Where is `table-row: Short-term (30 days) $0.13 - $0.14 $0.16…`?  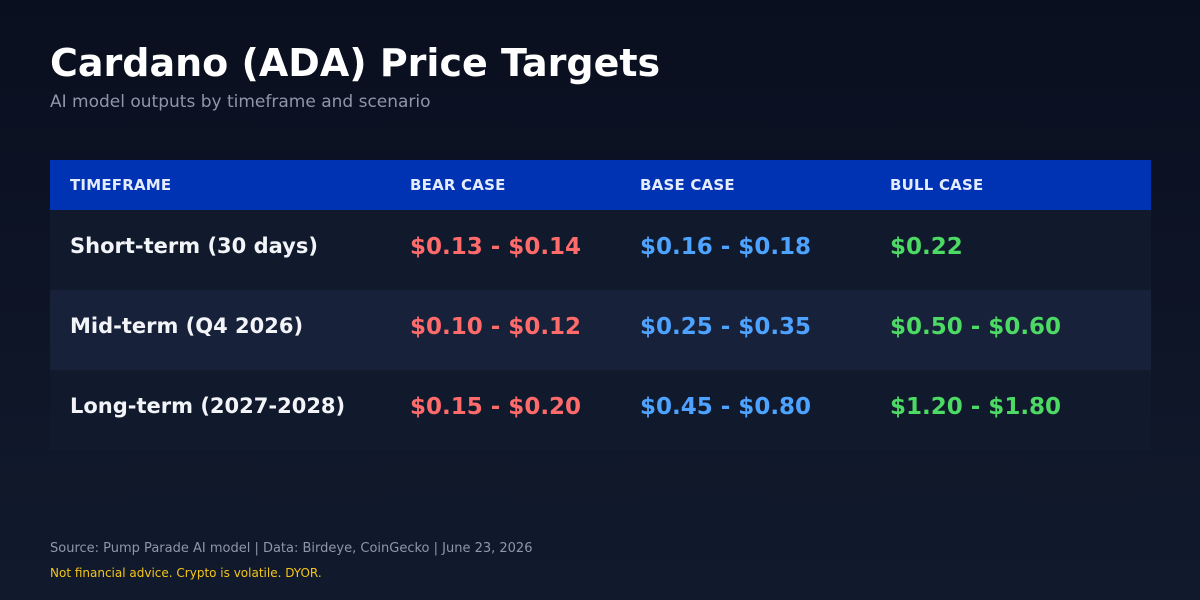
table-row: Short-term (30 days) $0.13 - $0.14 $0.16… is located at coordinates (600, 250).